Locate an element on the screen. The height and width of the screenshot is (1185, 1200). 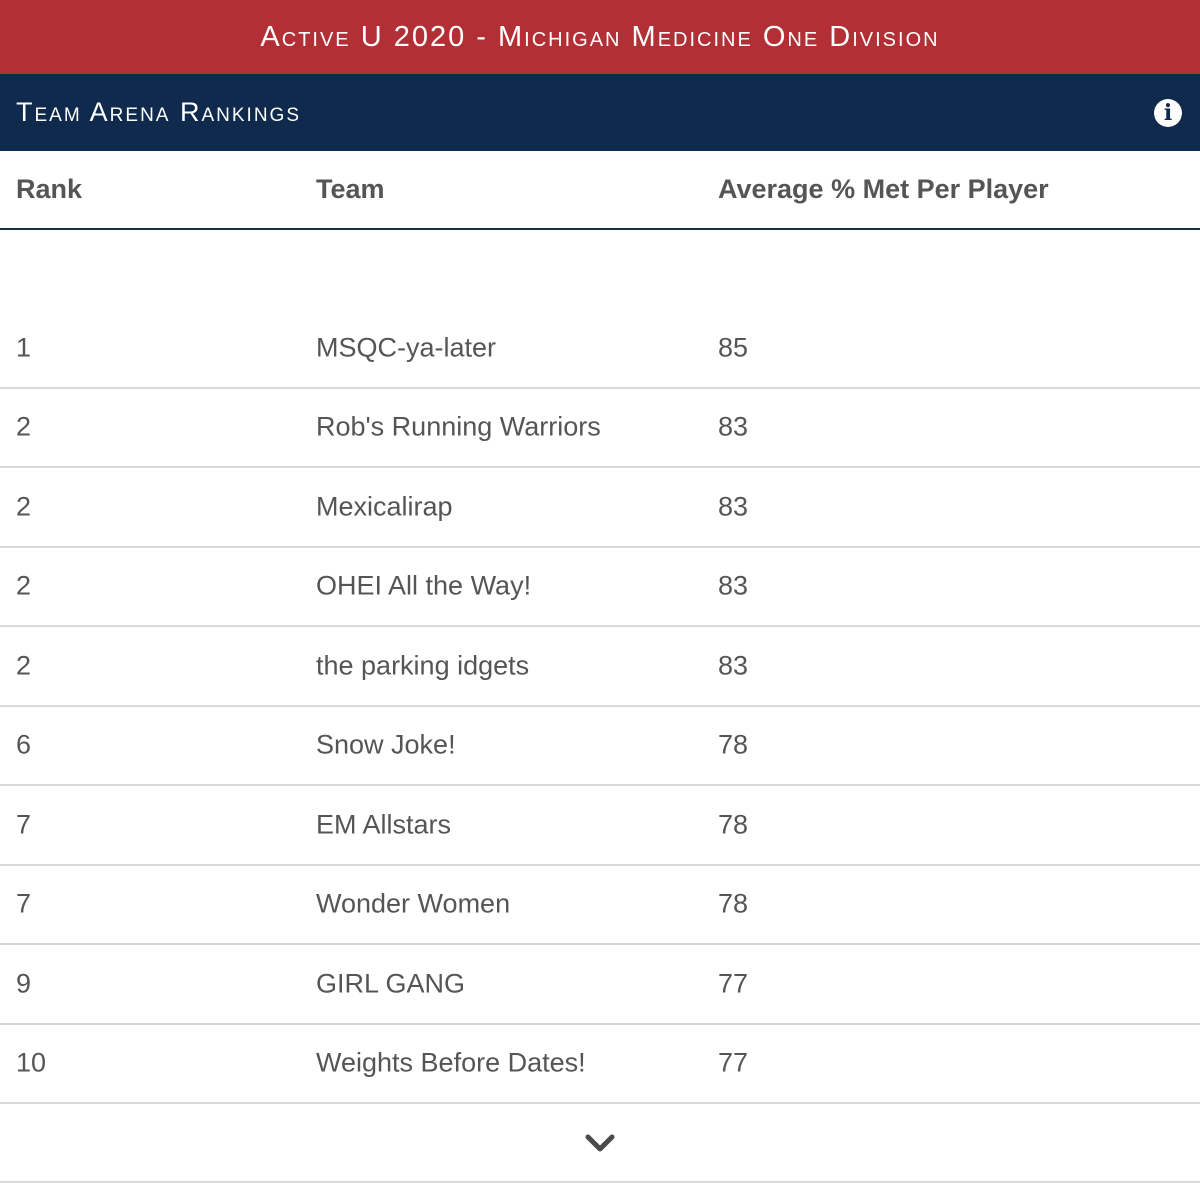
table-spacer is located at coordinates (600, 269).